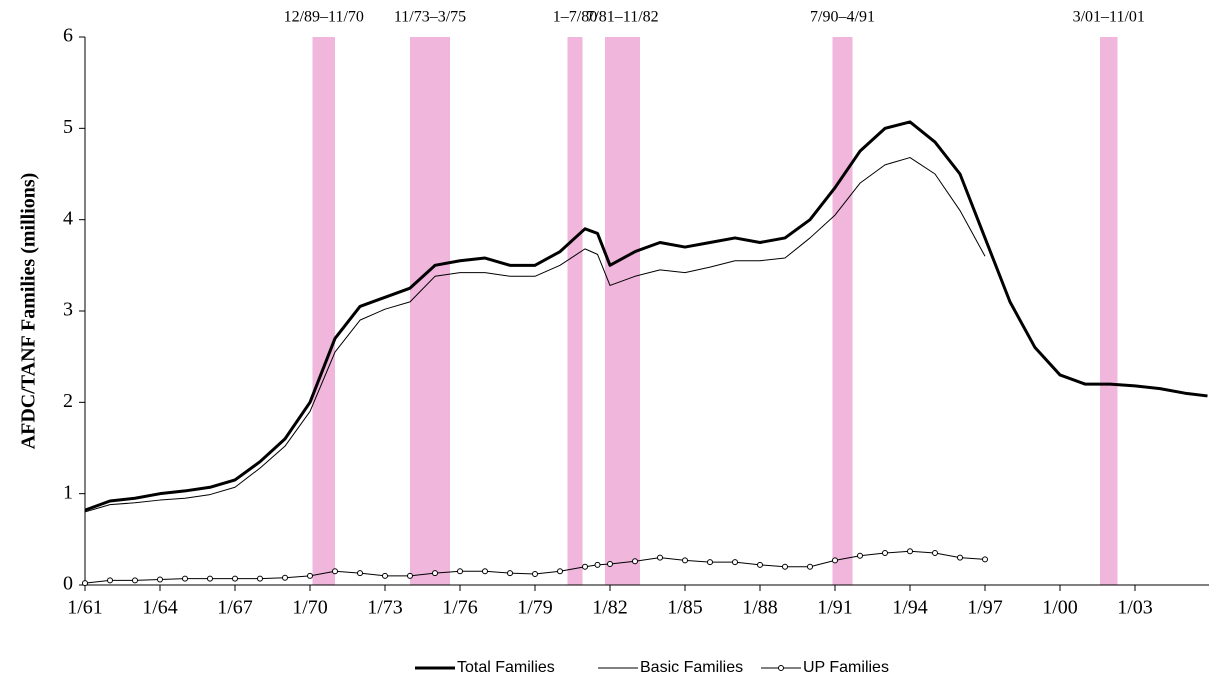 This screenshot has height=683, width=1209. What do you see at coordinates (575, 17) in the screenshot?
I see `recession-label: 1–7/80` at bounding box center [575, 17].